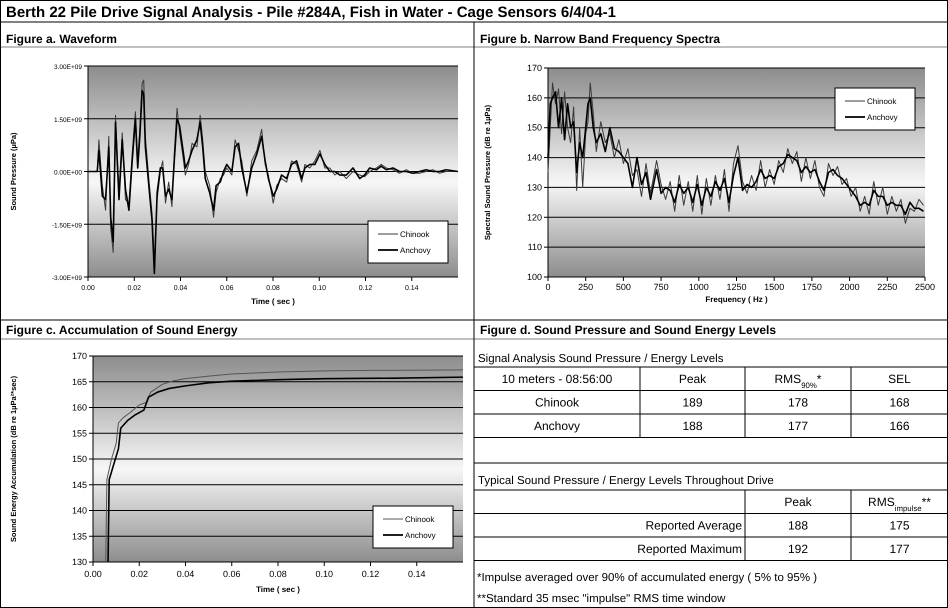 The image size is (948, 608). Describe the element at coordinates (736, 287) in the screenshot. I see `x-tick-label: 1250` at that location.